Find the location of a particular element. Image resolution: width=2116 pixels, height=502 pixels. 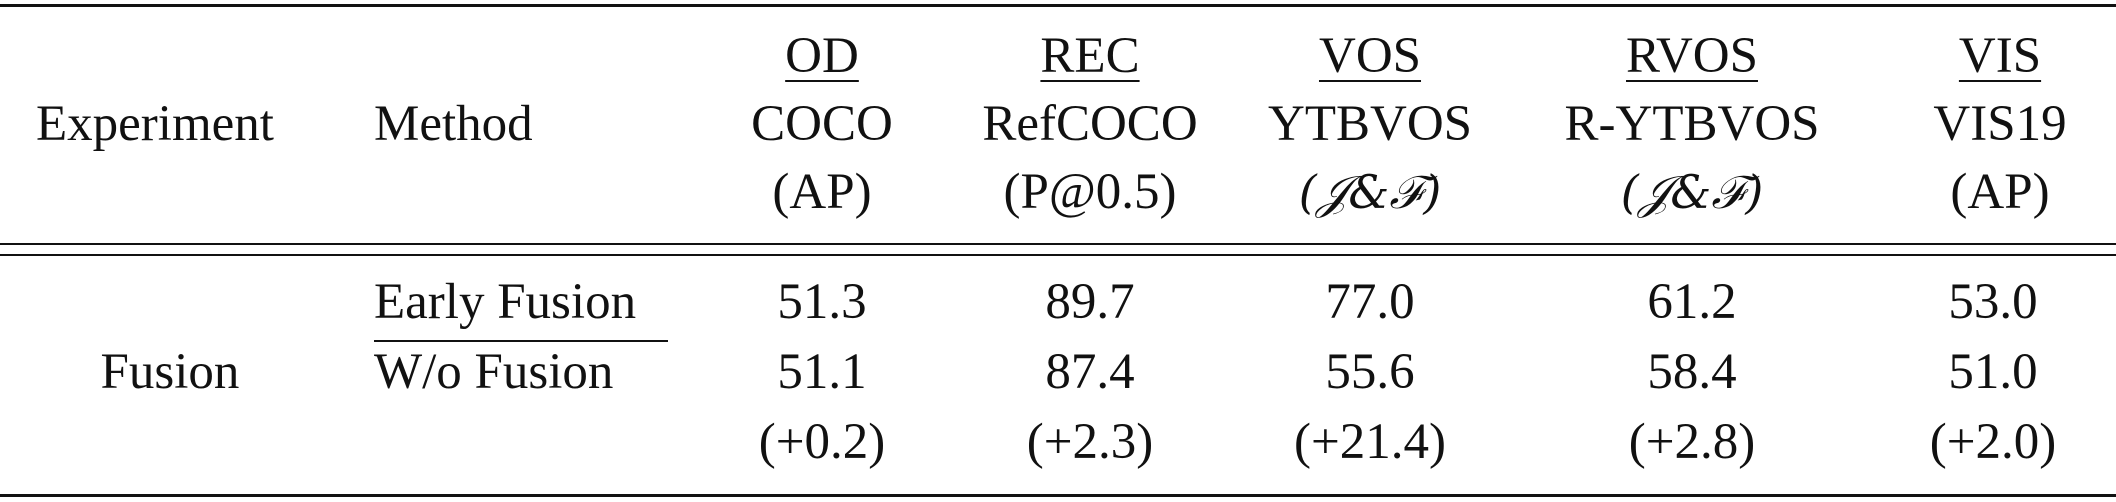

header-experiment: Experiment is located at coordinates (155, 124).